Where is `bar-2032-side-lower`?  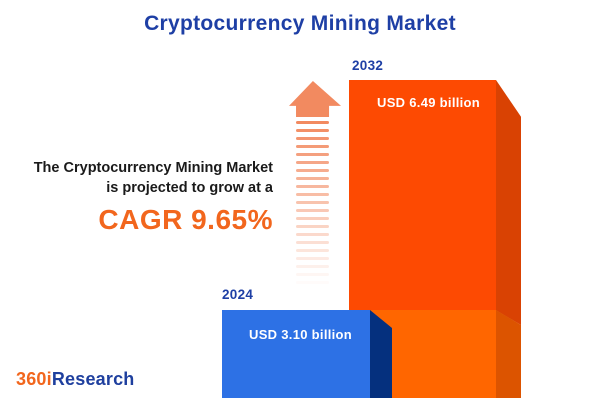 bar-2032-side-lower is located at coordinates (508, 354).